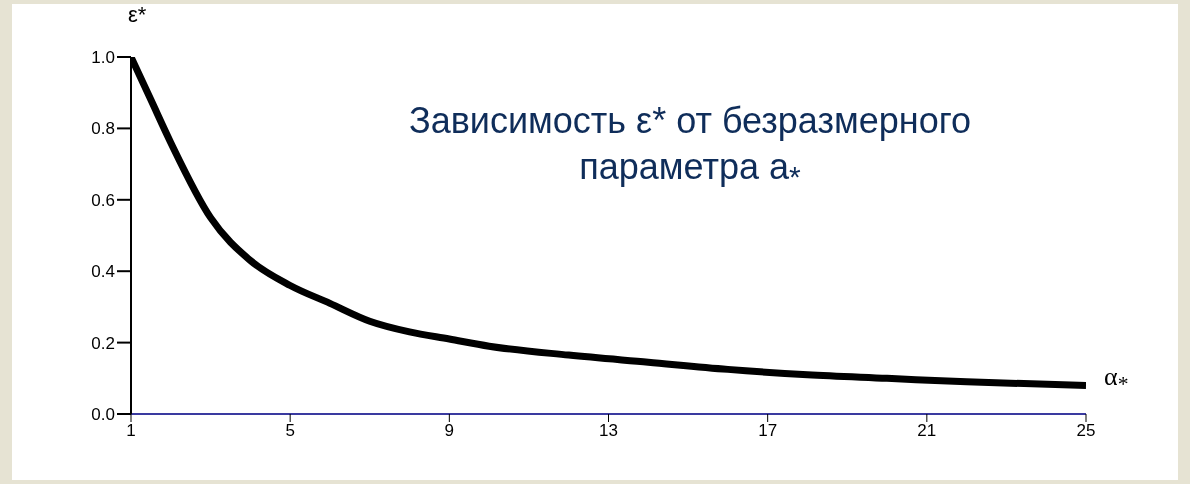 Image resolution: width=1190 pixels, height=484 pixels. I want to click on y-tick-label: 0.2, so click(103, 343).